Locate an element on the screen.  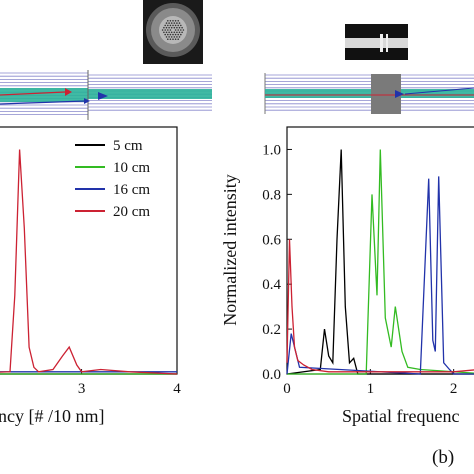
y-tick-label: 0.4 is located at coordinates (271, 285).